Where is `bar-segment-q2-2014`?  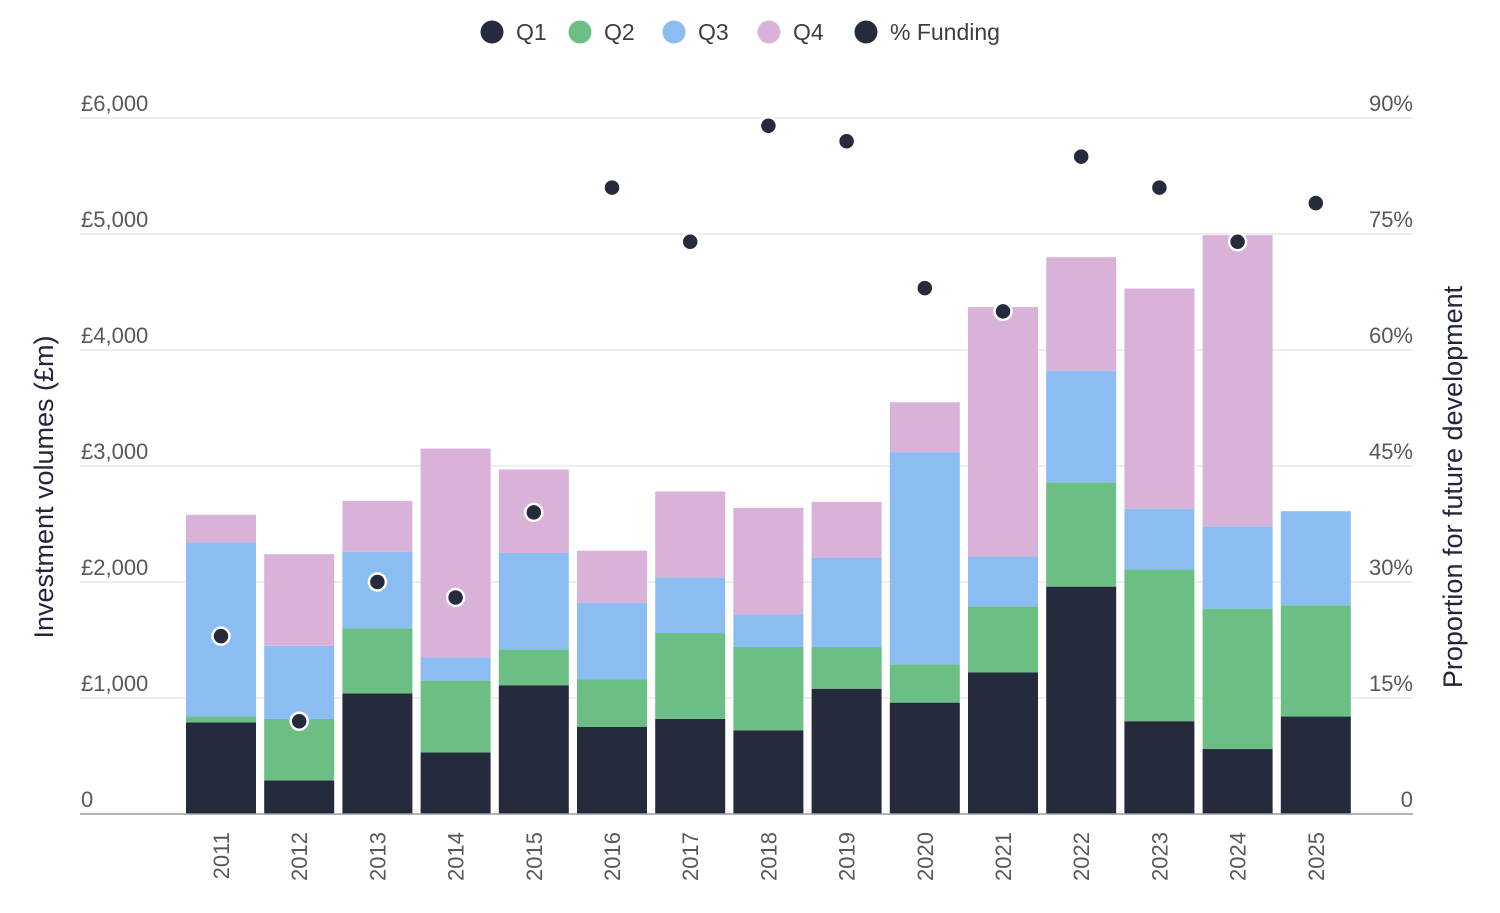
bar-segment-q2-2014 is located at coordinates (455, 716).